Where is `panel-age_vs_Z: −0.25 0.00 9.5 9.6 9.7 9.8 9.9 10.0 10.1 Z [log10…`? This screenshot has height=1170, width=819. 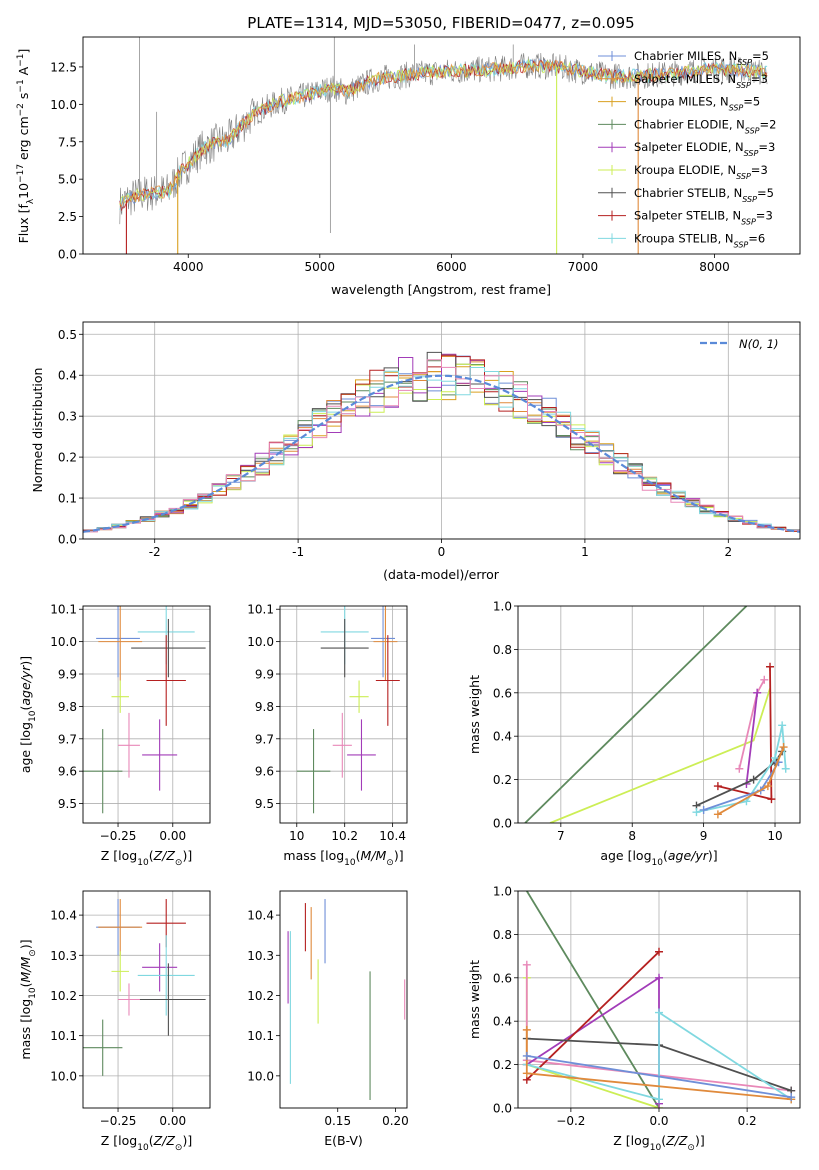 panel-age_vs_Z: −0.25 0.00 9.5 9.6 9.7 9.8 9.9 10.0 10.1 Z [log10… is located at coordinates (114, 735).